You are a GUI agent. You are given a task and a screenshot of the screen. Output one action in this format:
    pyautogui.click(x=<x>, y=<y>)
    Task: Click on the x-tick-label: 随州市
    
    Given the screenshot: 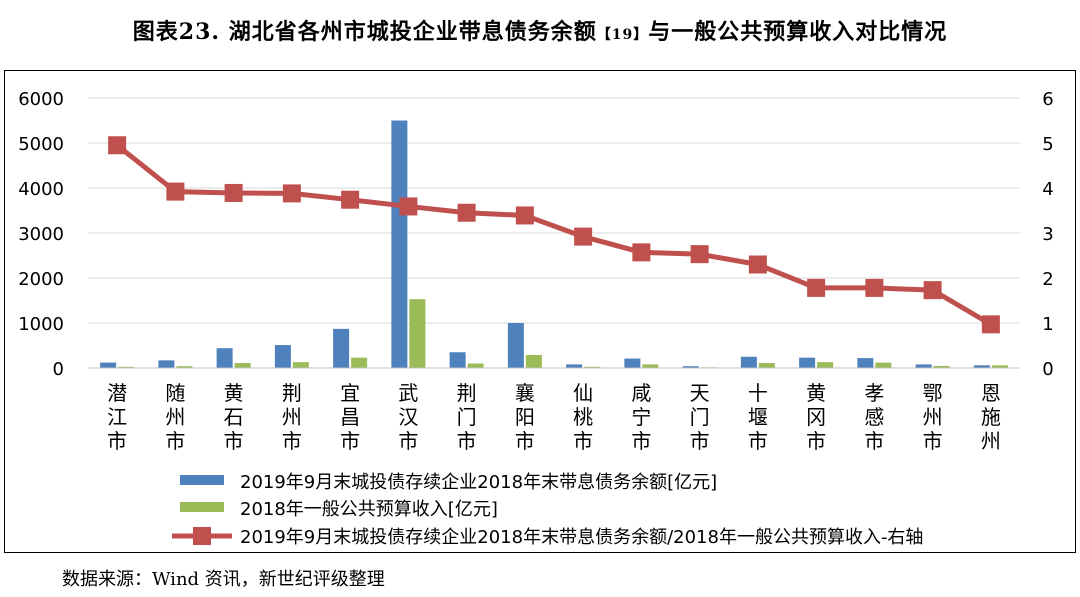 What is the action you would take?
    pyautogui.click(x=175, y=417)
    